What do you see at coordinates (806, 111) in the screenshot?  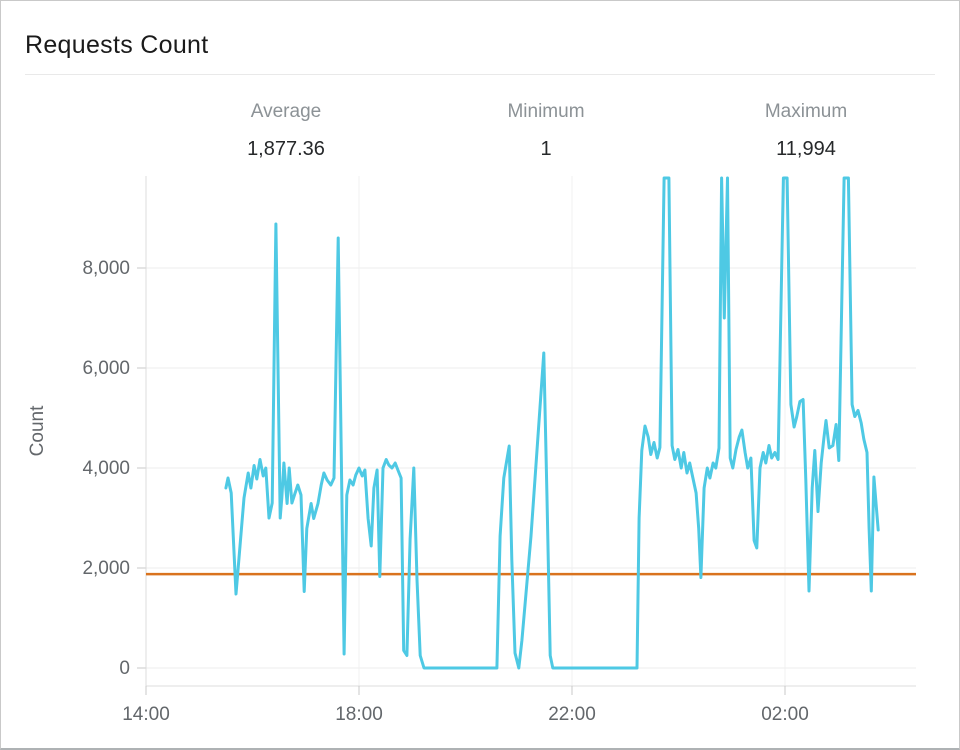 I see `stat-maximum-label: Maximum` at bounding box center [806, 111].